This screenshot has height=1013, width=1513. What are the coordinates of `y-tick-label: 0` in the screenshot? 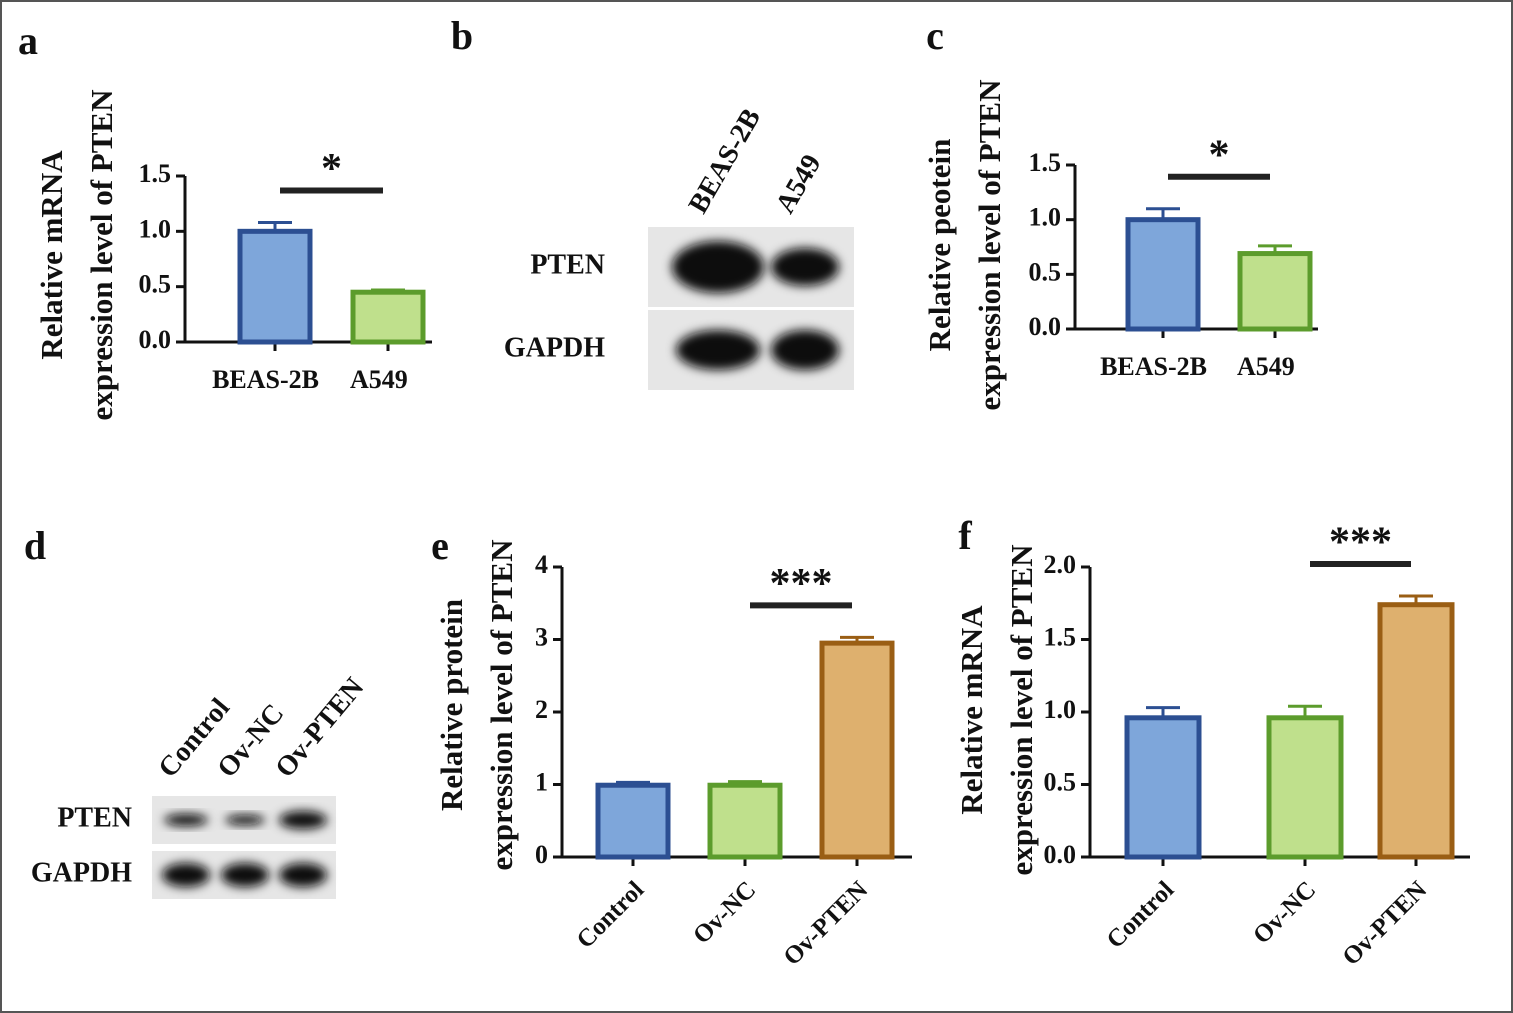 It's located at (541, 854).